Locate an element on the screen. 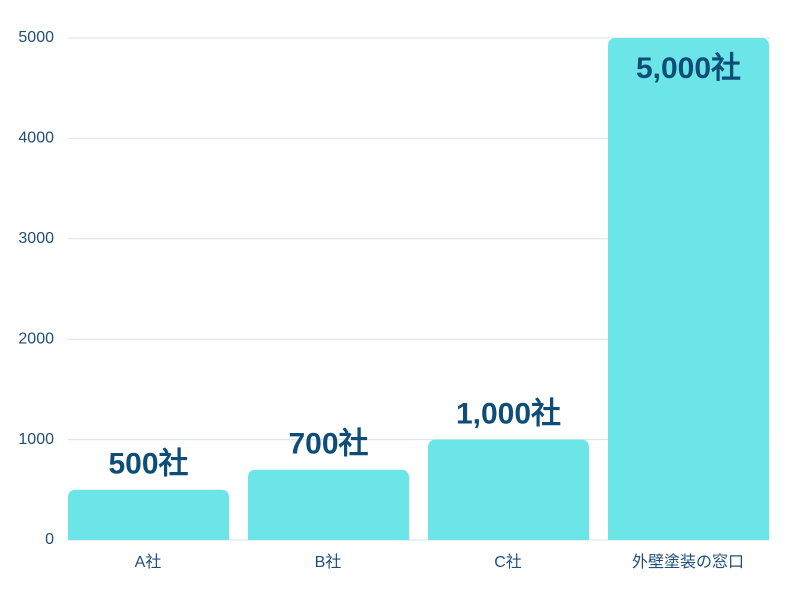 Image resolution: width=800 pixels, height=600 pixels. y-tick-label: 3000 is located at coordinates (36, 238).